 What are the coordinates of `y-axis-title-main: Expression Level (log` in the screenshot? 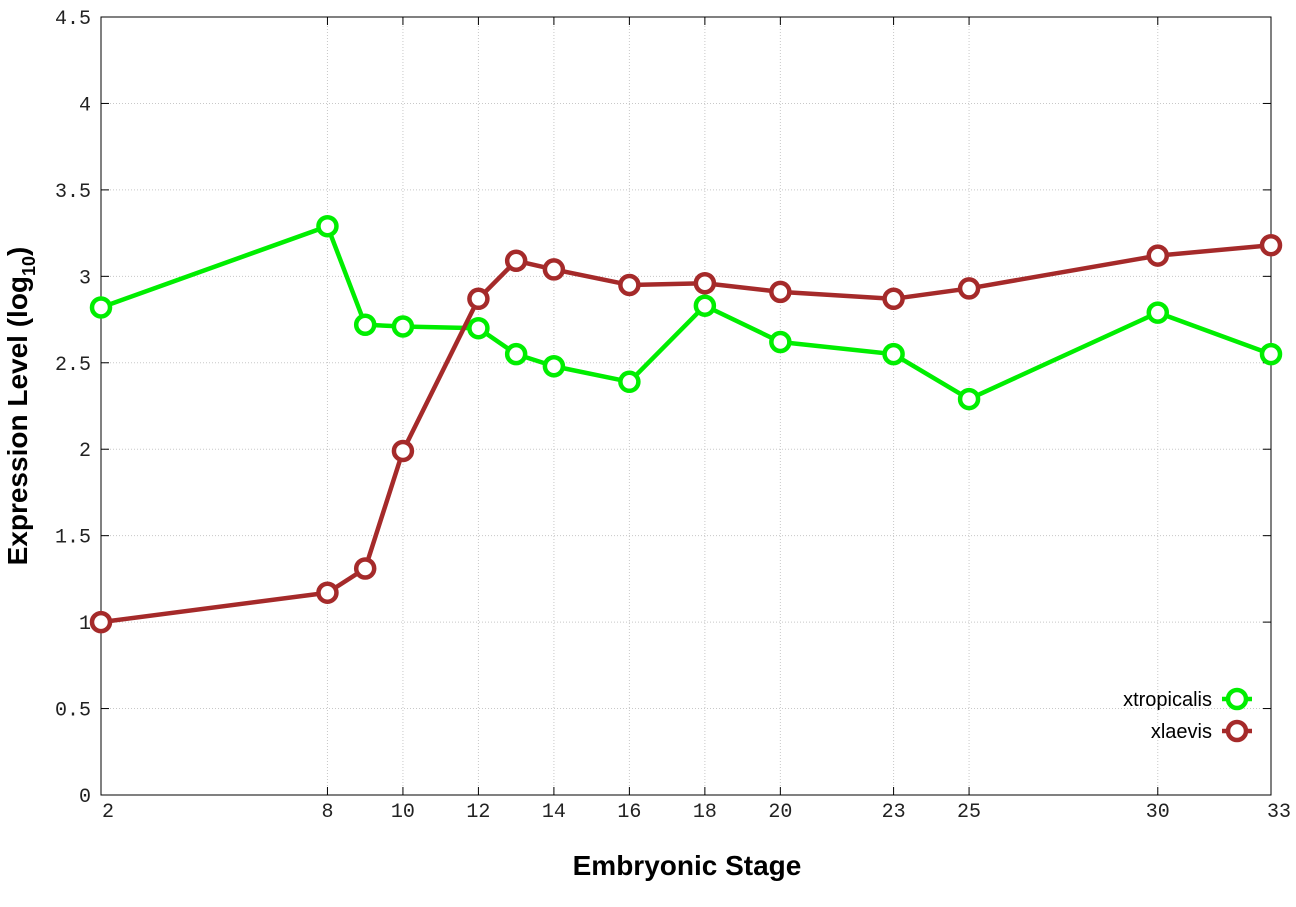 It's located at (17, 420).